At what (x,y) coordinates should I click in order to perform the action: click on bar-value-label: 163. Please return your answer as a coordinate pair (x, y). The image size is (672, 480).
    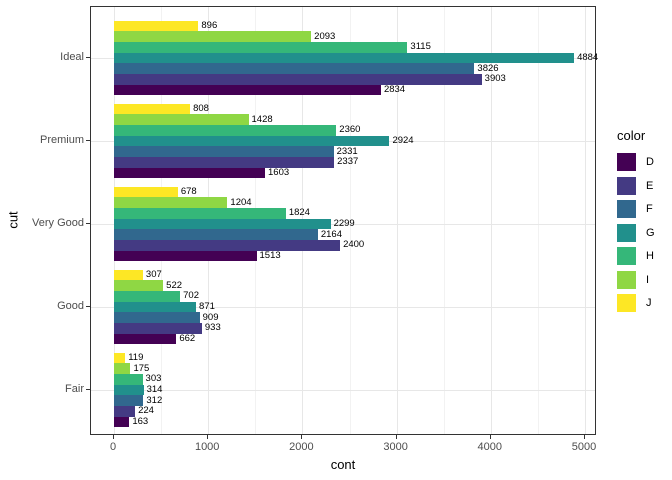
    Looking at the image, I should click on (140, 421).